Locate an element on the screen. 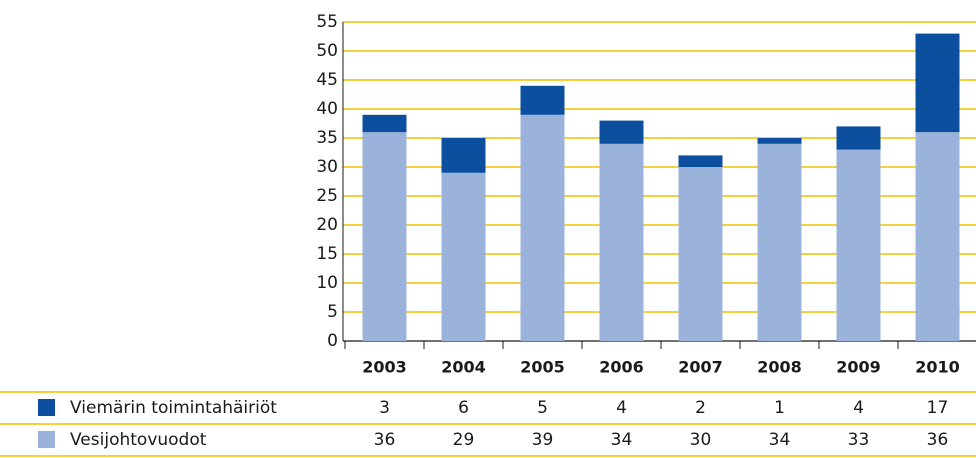  x-tick-label: 2008 is located at coordinates (779, 367).